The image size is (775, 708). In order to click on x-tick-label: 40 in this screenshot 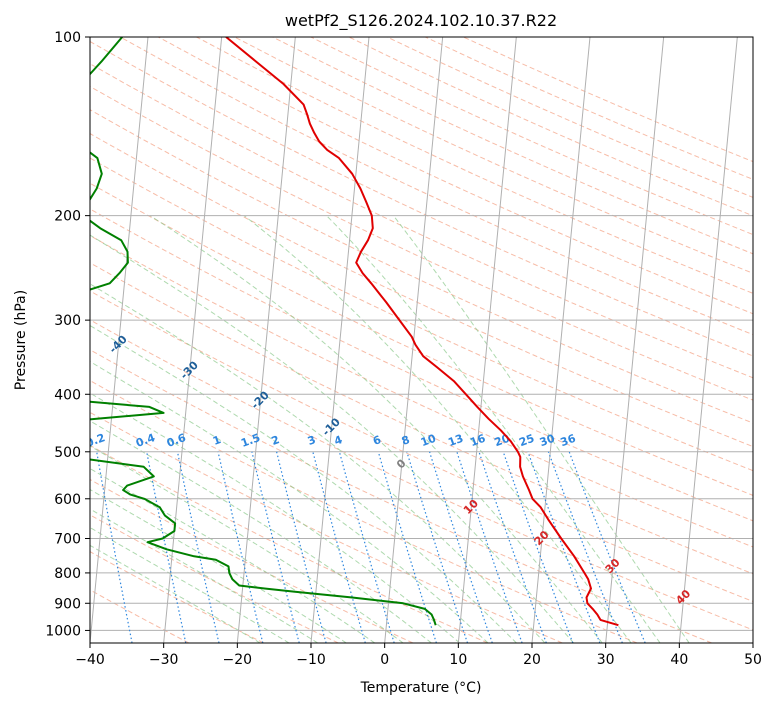, I will do `click(679, 660)`.